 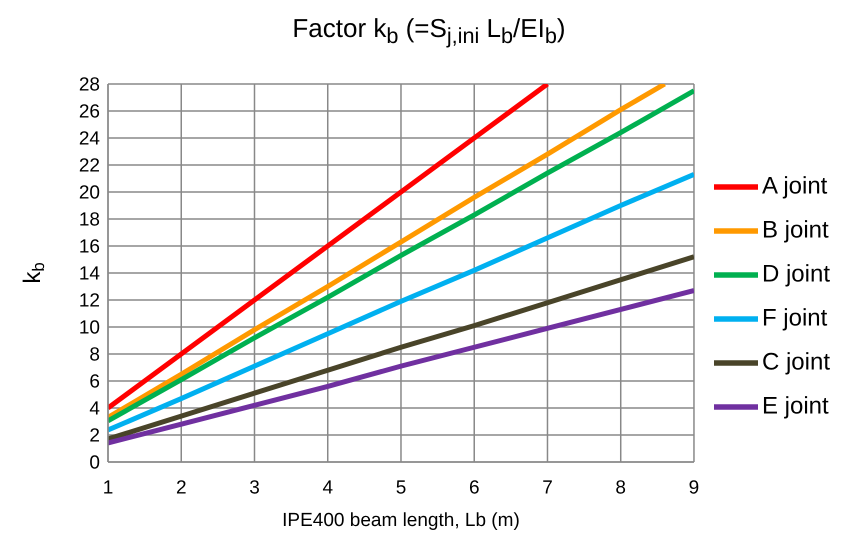 I want to click on y-tick-label: 6, so click(x=94, y=382).